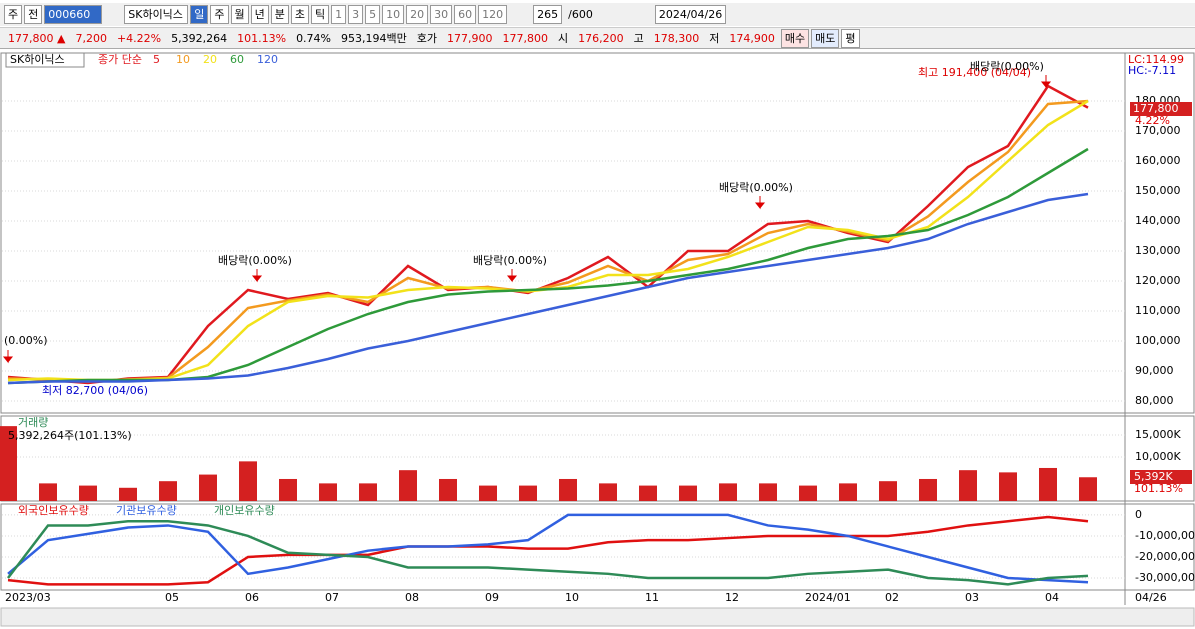  What do you see at coordinates (244, 510) in the screenshot?
I see `legend-entry: 개인보유수량` at bounding box center [244, 510].